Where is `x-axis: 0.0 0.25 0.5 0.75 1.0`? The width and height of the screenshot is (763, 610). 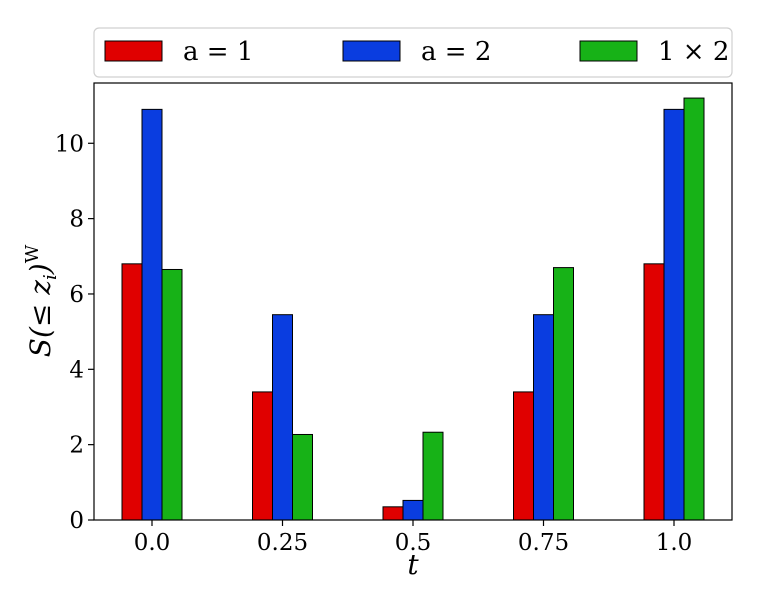 x-axis: 0.0 0.25 0.5 0.75 1.0 is located at coordinates (413, 538).